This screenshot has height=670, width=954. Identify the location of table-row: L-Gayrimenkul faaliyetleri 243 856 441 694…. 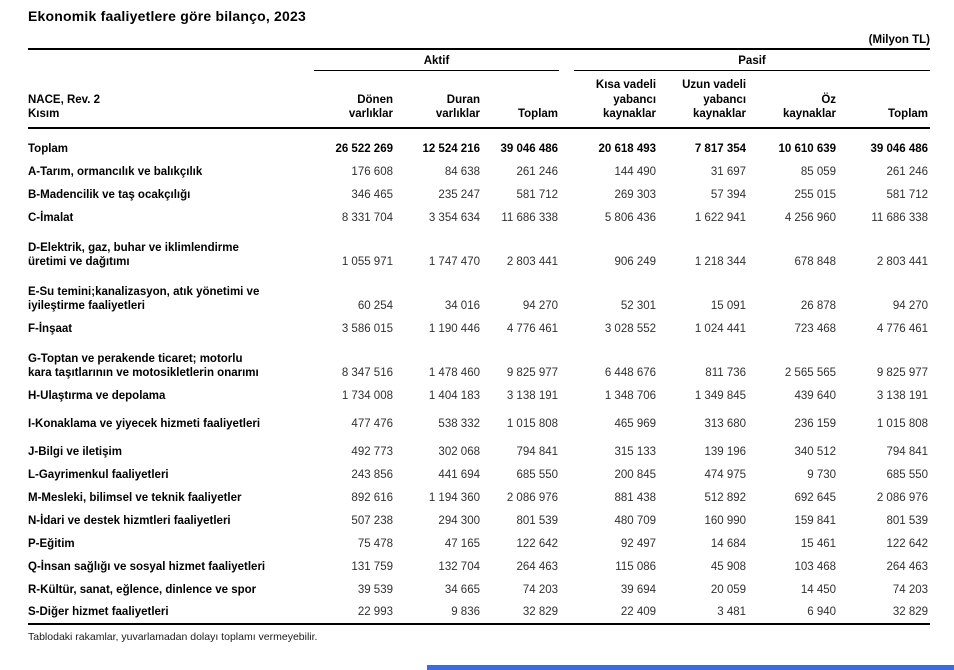
(479, 474).